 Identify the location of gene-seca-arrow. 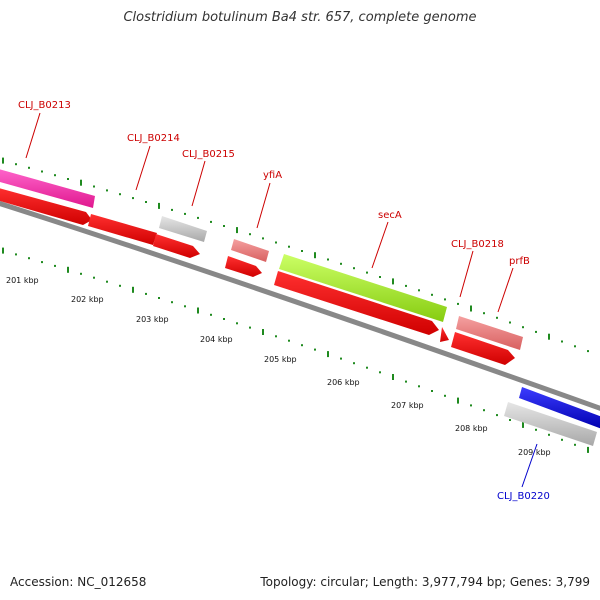
(356, 303).